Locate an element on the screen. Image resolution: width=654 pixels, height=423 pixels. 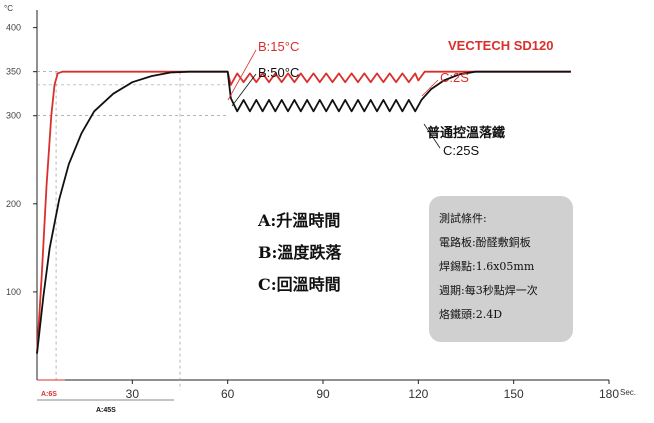
pointer-b-red is located at coordinates (242, 75).